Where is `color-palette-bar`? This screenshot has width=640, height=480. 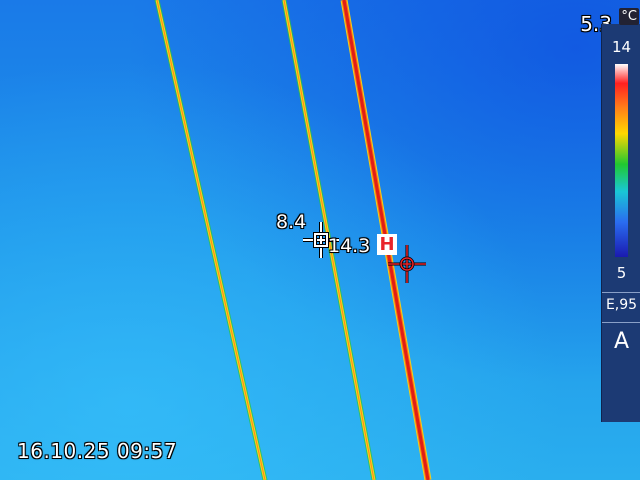 color-palette-bar is located at coordinates (621, 160).